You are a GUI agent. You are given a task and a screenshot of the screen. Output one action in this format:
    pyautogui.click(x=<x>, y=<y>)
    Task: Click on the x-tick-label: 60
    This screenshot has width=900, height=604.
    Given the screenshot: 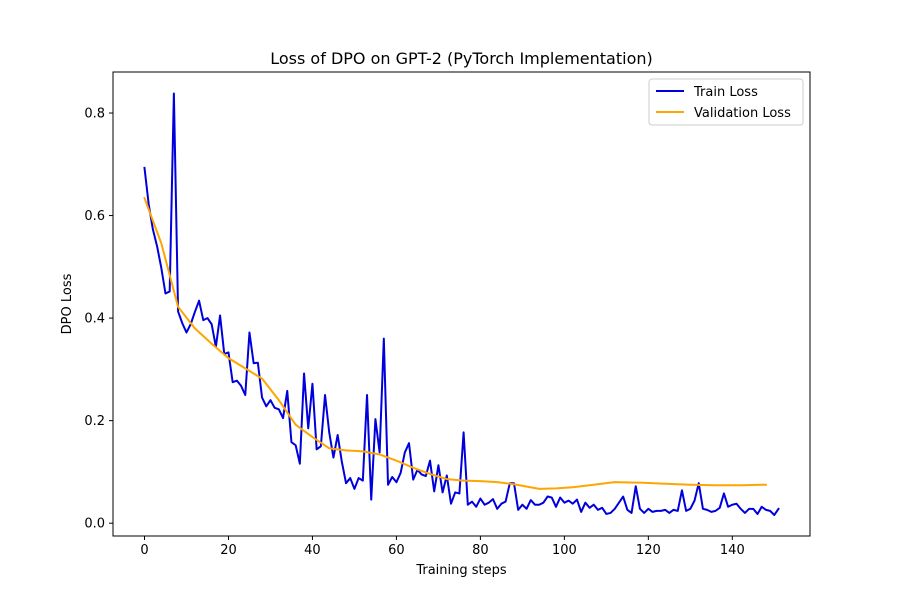 What is the action you would take?
    pyautogui.click(x=396, y=550)
    